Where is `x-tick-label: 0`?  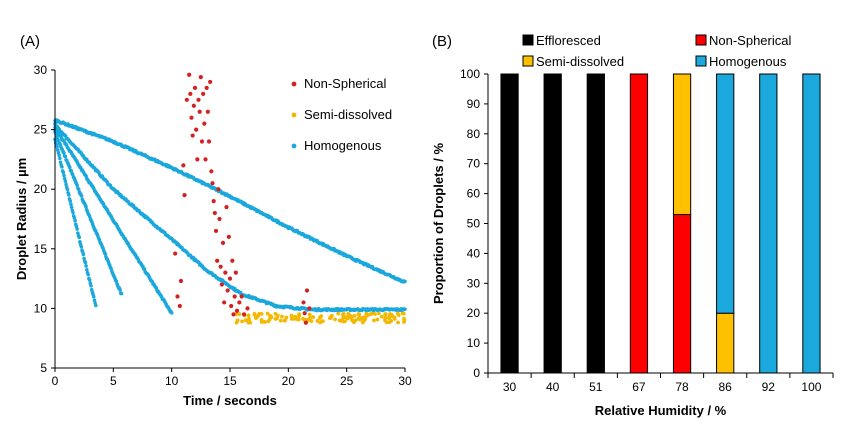
x-tick-label: 0 is located at coordinates (55, 381).